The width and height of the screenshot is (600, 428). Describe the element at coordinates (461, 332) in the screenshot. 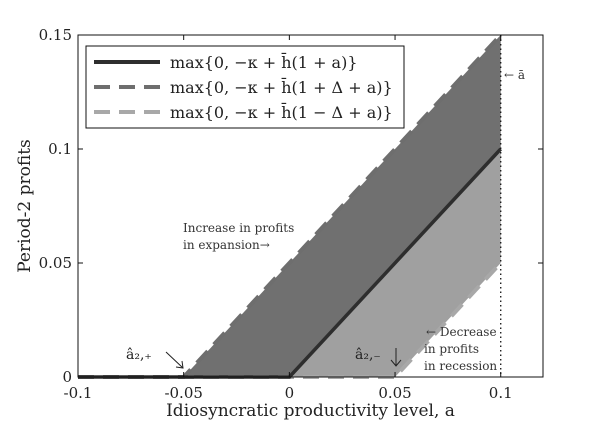

I see `annotation-decrease-line: ← Decrease` at that location.